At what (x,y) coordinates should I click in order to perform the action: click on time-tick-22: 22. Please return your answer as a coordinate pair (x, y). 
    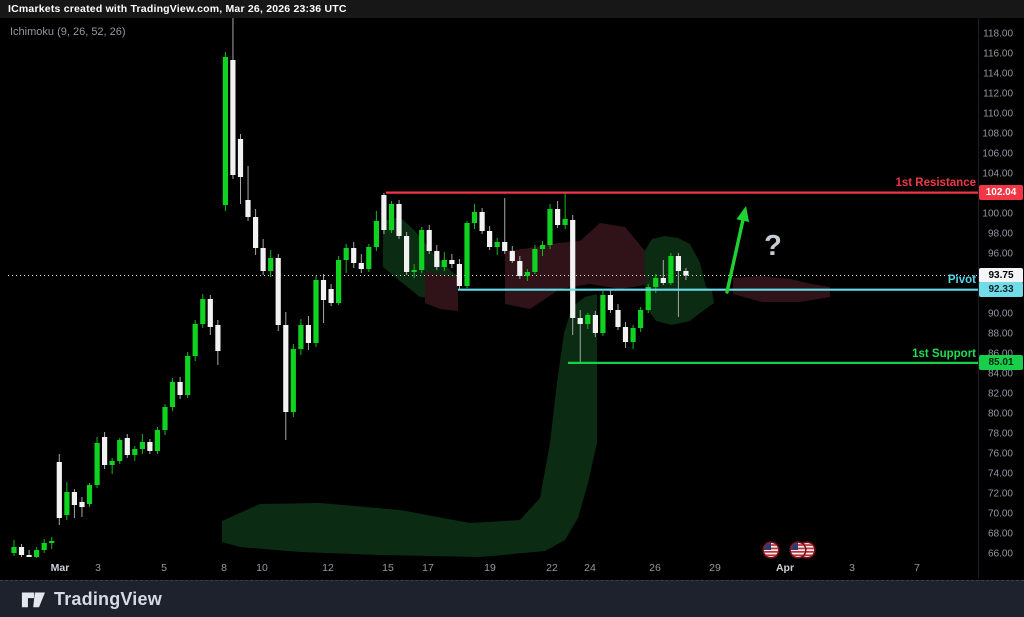
    Looking at the image, I should click on (552, 568).